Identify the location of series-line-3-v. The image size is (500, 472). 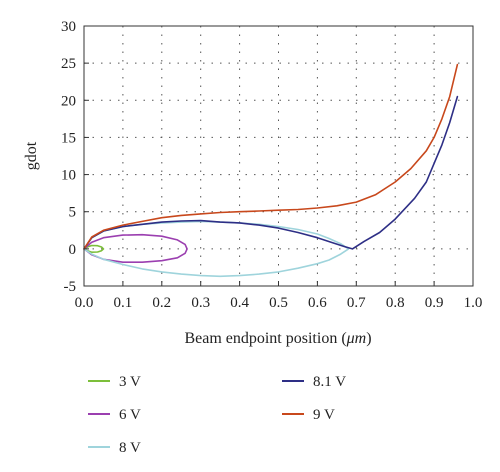
(94, 248).